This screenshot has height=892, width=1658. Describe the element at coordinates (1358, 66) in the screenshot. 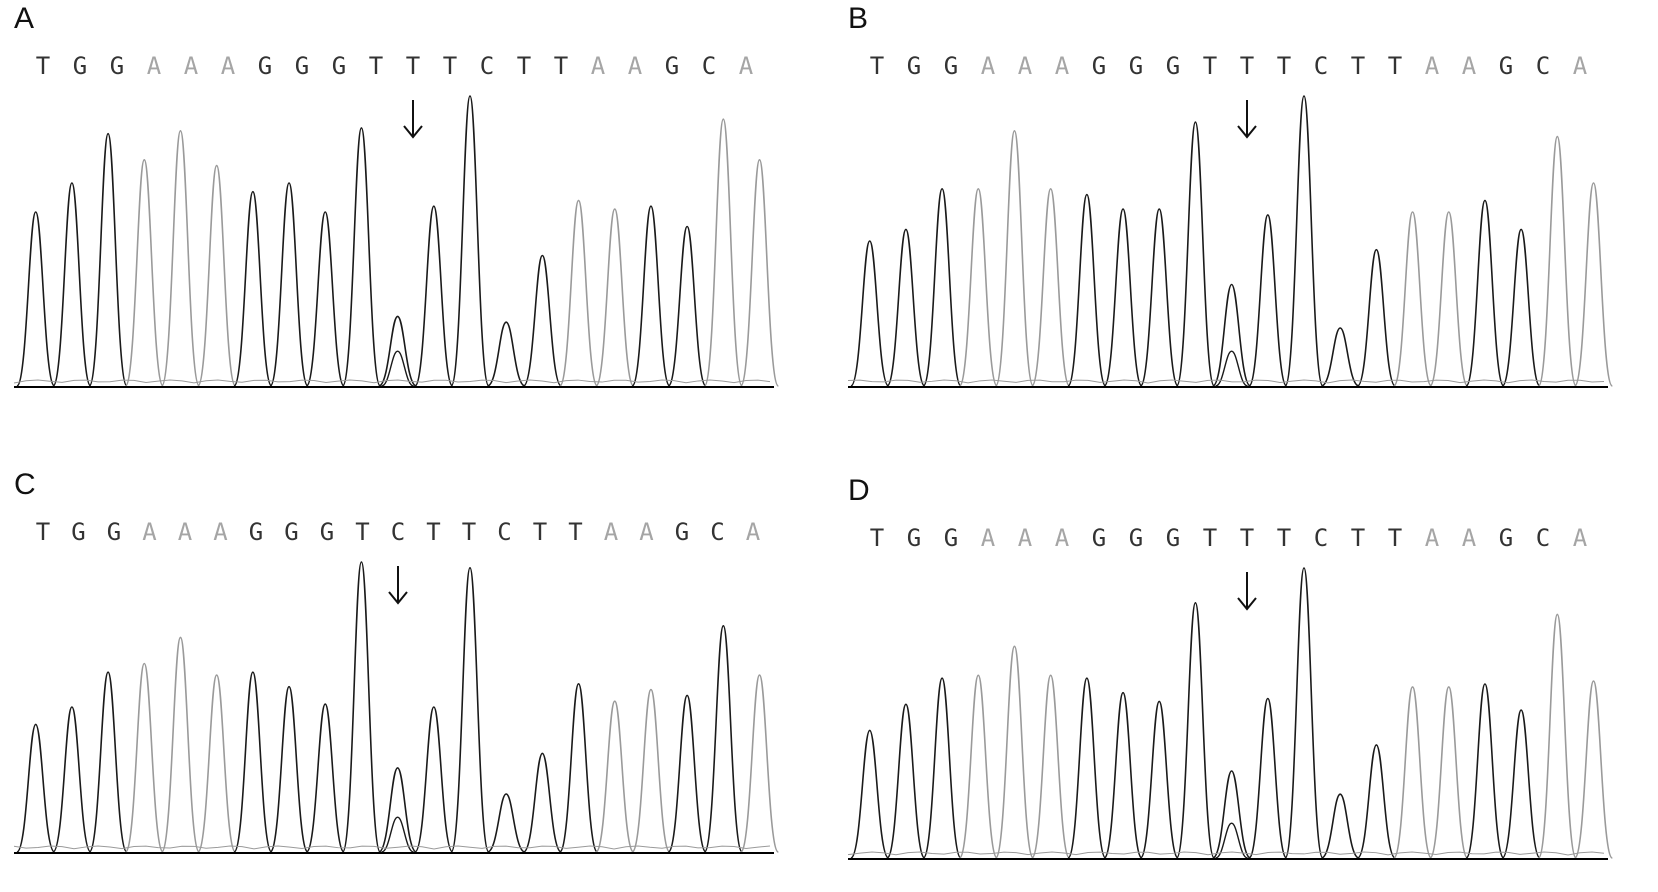

I see `base-b-13: T` at that location.